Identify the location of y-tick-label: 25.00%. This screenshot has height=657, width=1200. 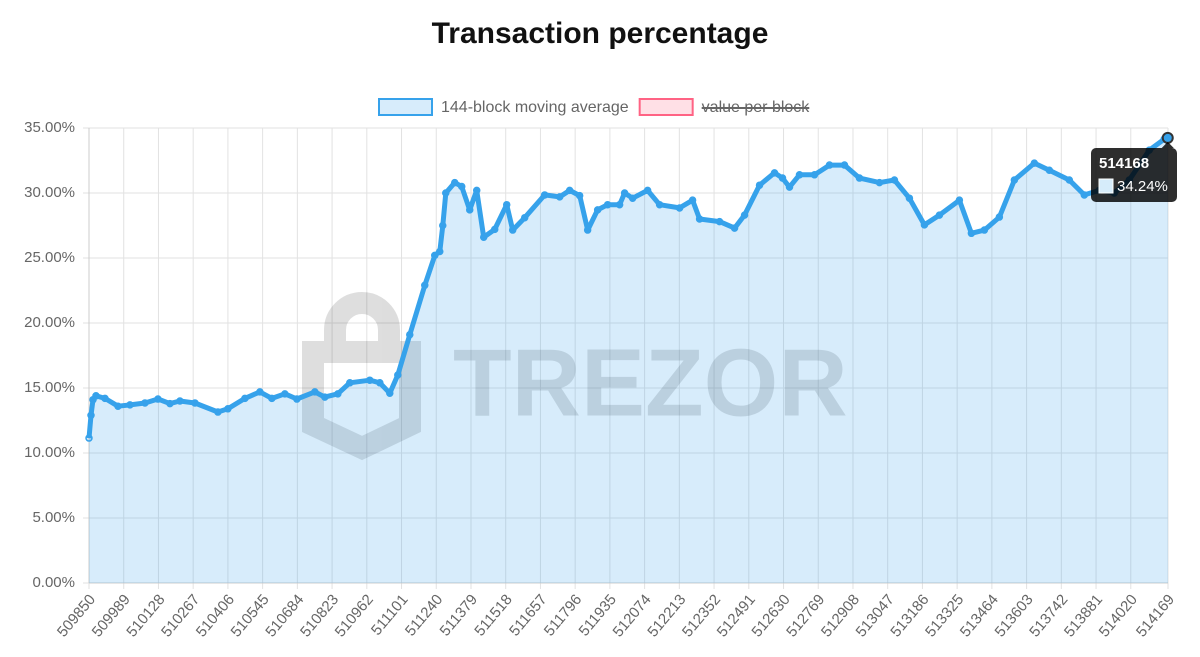
(49, 257).